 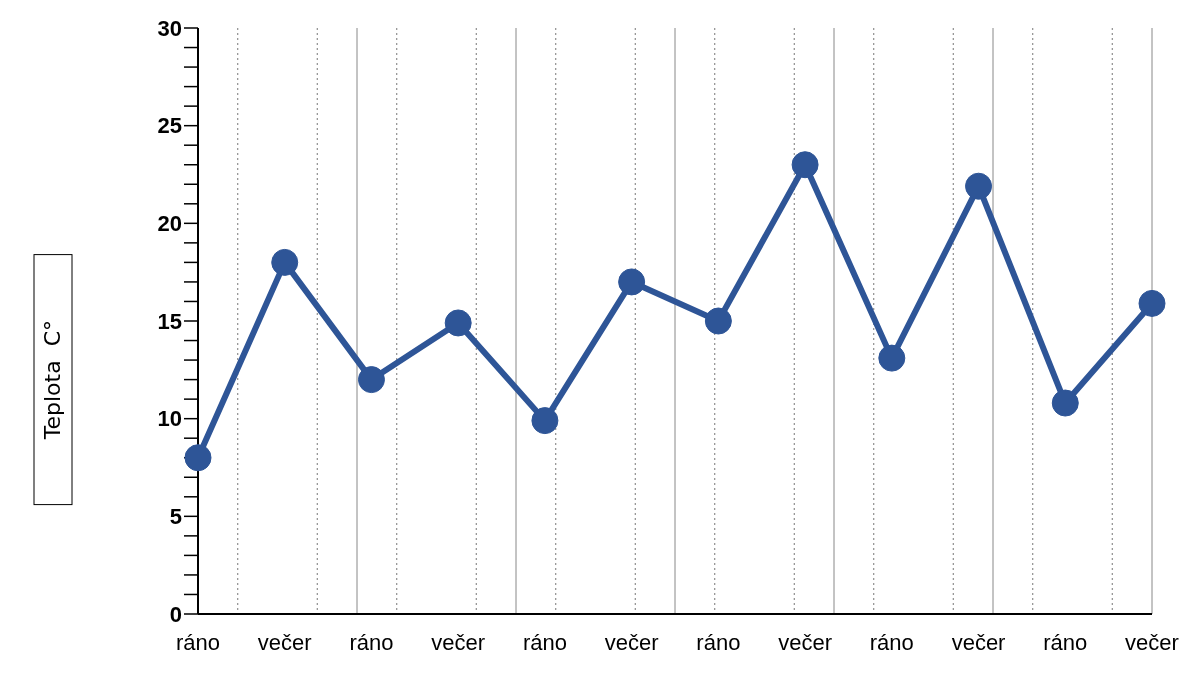 What do you see at coordinates (175, 614) in the screenshot?
I see `y-tick-label: 0` at bounding box center [175, 614].